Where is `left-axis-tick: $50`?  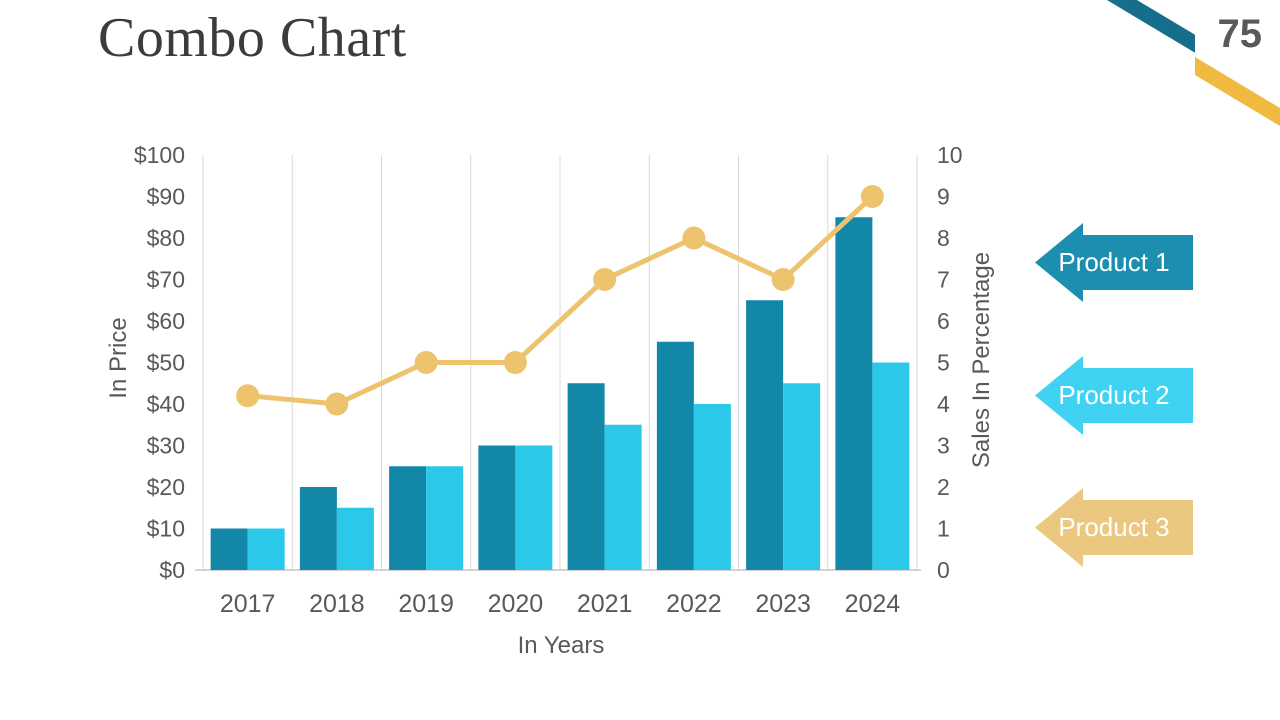
left-axis-tick: $50 is located at coordinates (166, 363).